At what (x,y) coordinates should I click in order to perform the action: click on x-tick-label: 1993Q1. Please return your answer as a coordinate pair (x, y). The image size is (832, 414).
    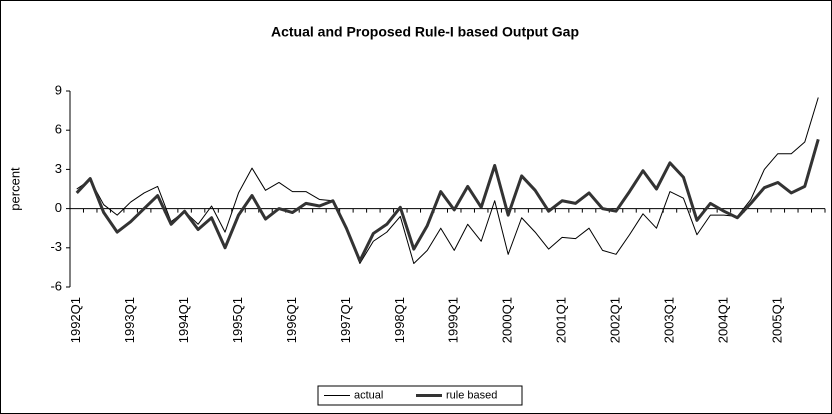
    Looking at the image, I should click on (129, 320).